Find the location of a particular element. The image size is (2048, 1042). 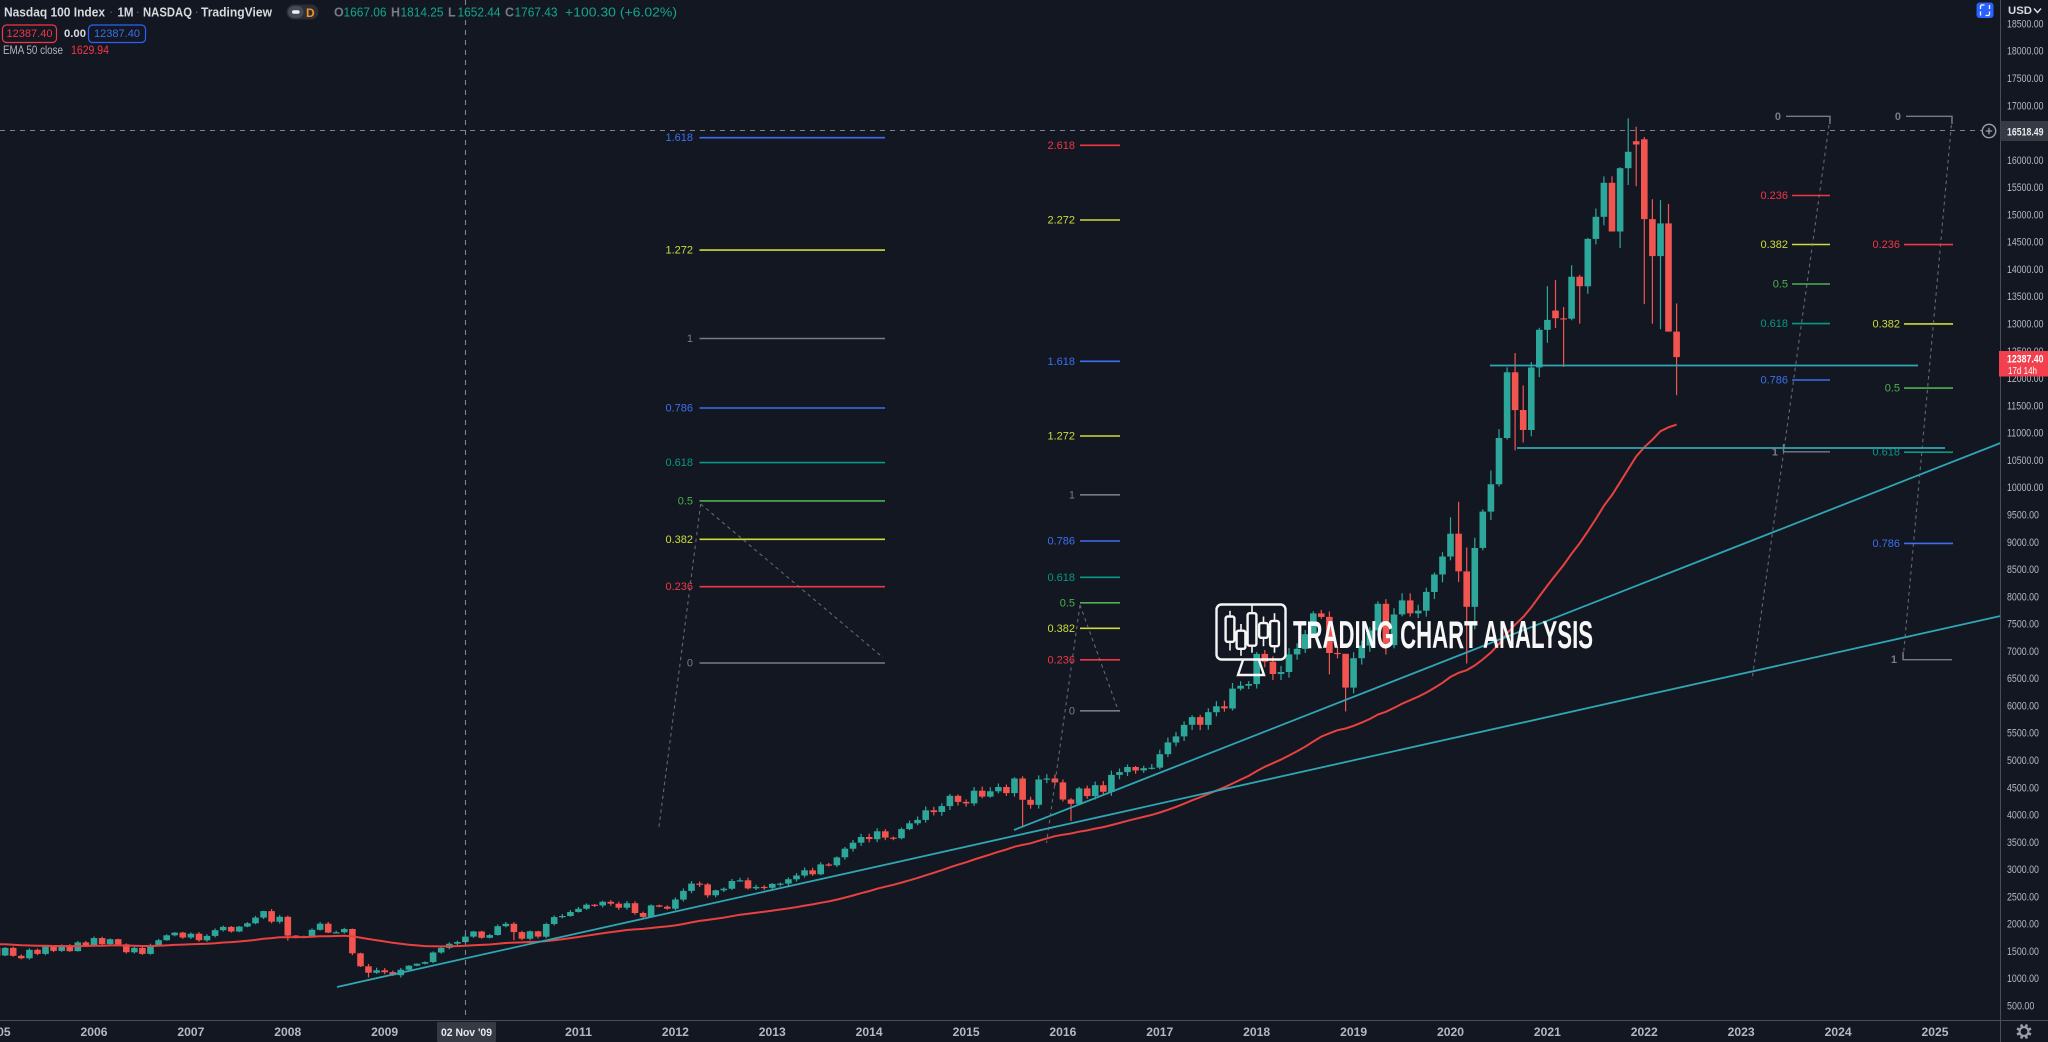

svg-text: 18500.00 is located at coordinates (2025, 24).